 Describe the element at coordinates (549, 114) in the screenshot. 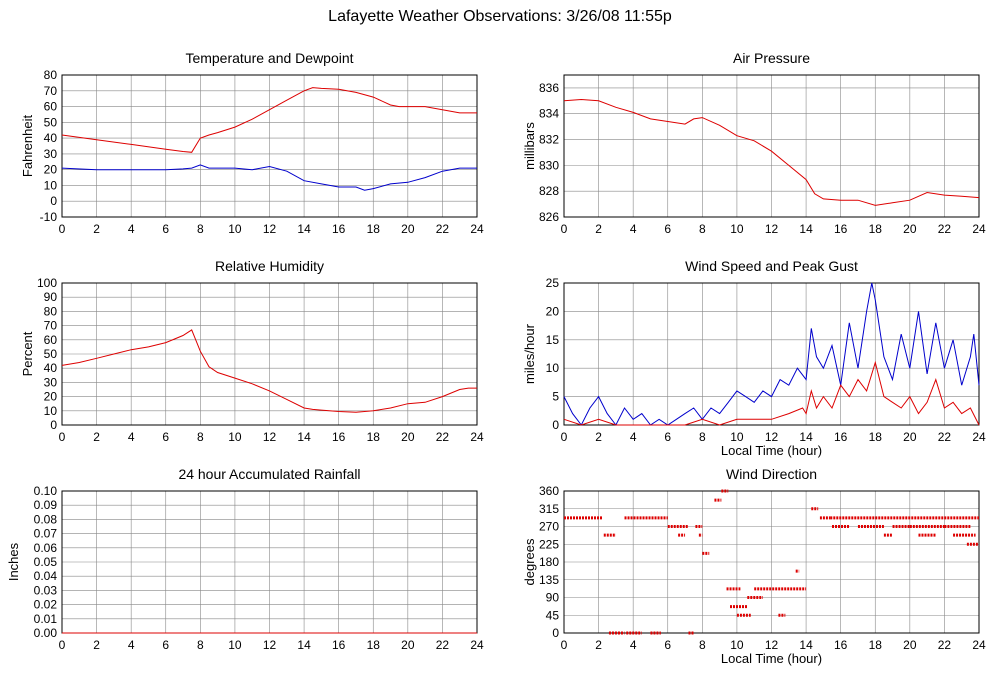

I see `y-tick-label: 834` at that location.